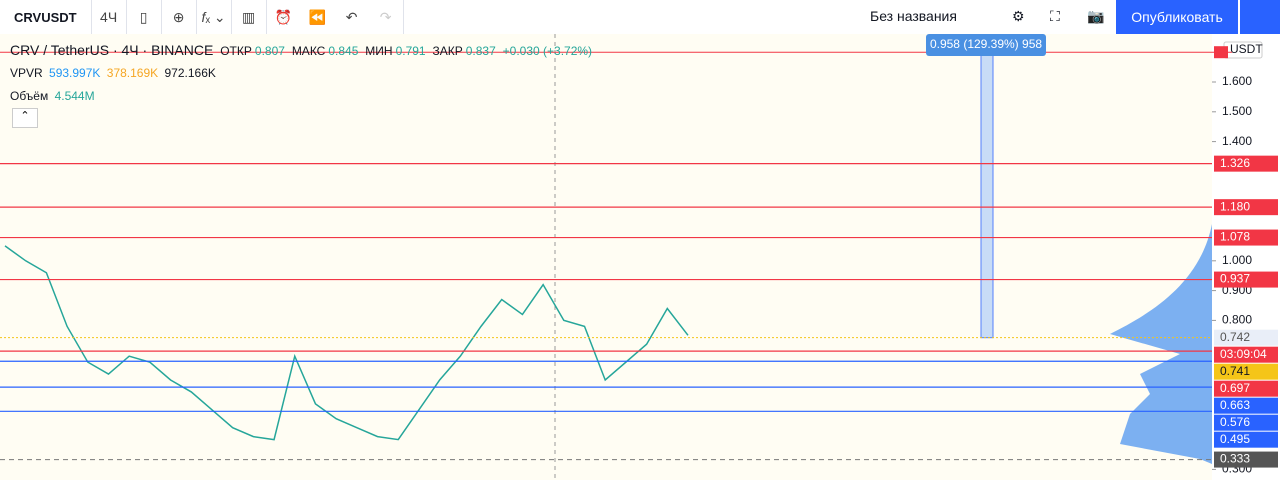 Image resolution: width=1280 pixels, height=480 pixels. What do you see at coordinates (351, 16) in the screenshot?
I see `undo: ↶` at bounding box center [351, 16].